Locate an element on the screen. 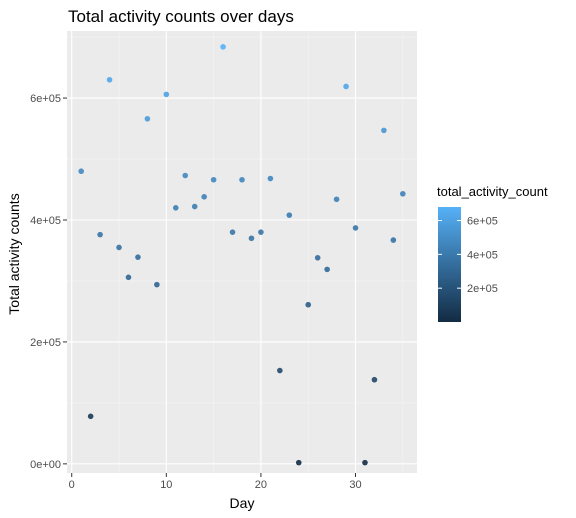  color-legend: total_activity_count 2e+05 4e+05 6e+05 is located at coordinates (492, 253).